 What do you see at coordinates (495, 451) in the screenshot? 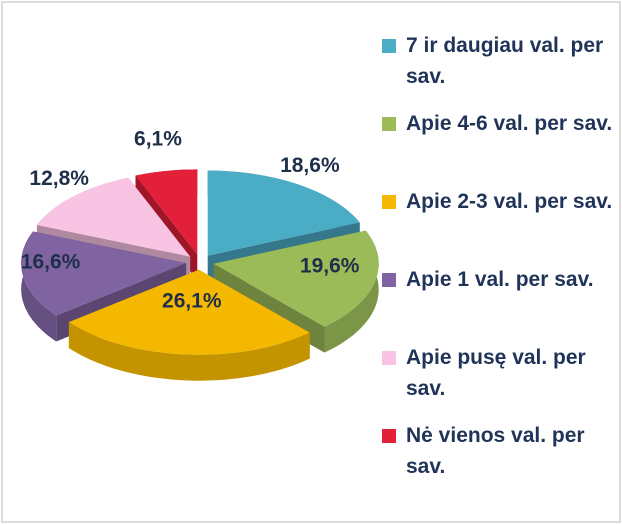
I see `legend-label: Nė vienos val. per sav.` at bounding box center [495, 451].